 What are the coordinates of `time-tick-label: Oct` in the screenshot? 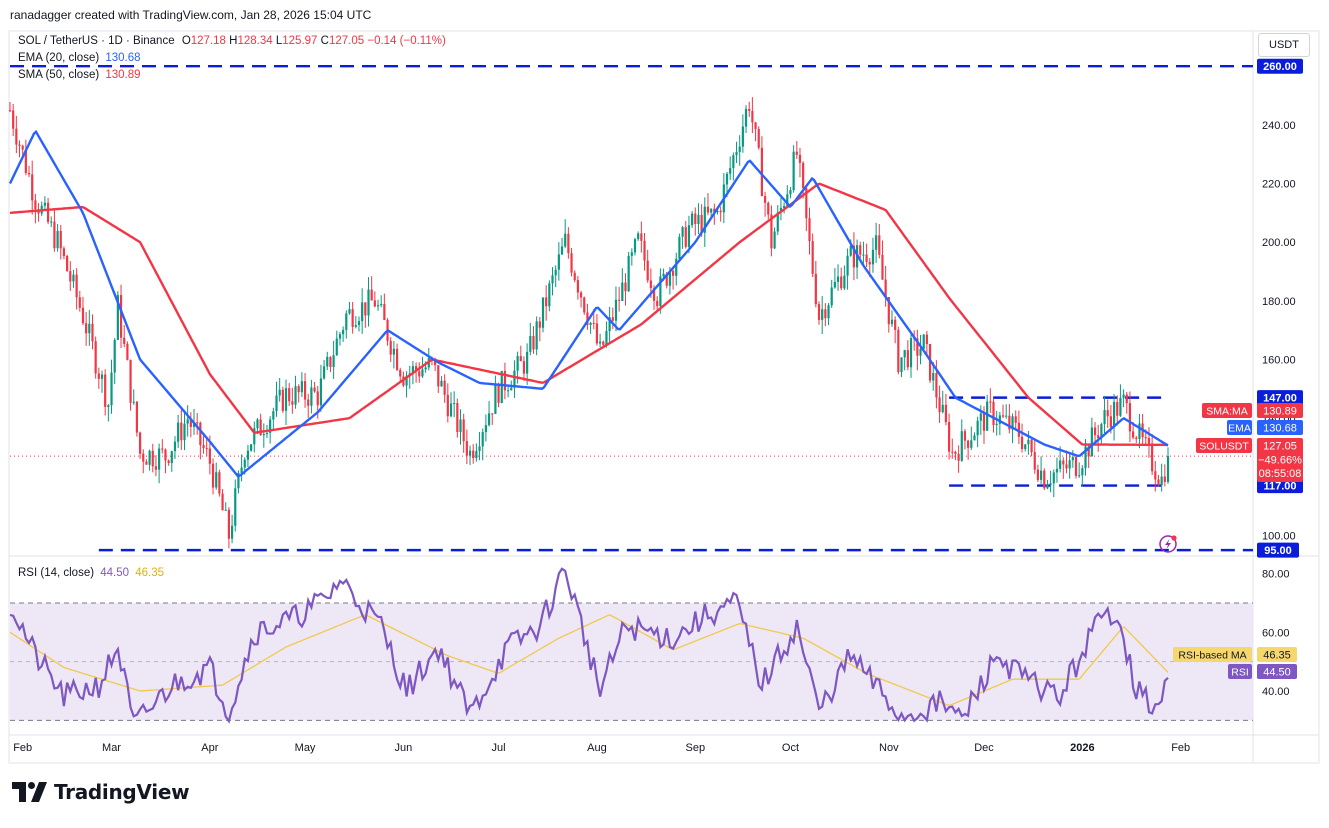 It's located at (790, 748).